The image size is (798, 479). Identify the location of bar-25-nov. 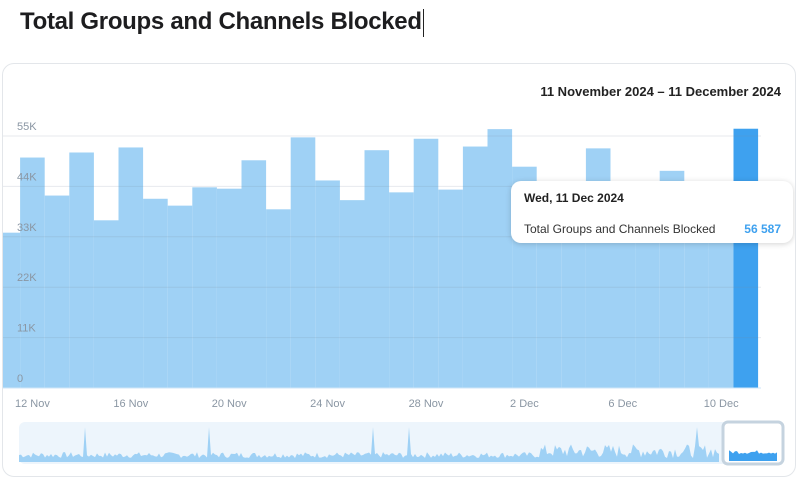
(352, 294).